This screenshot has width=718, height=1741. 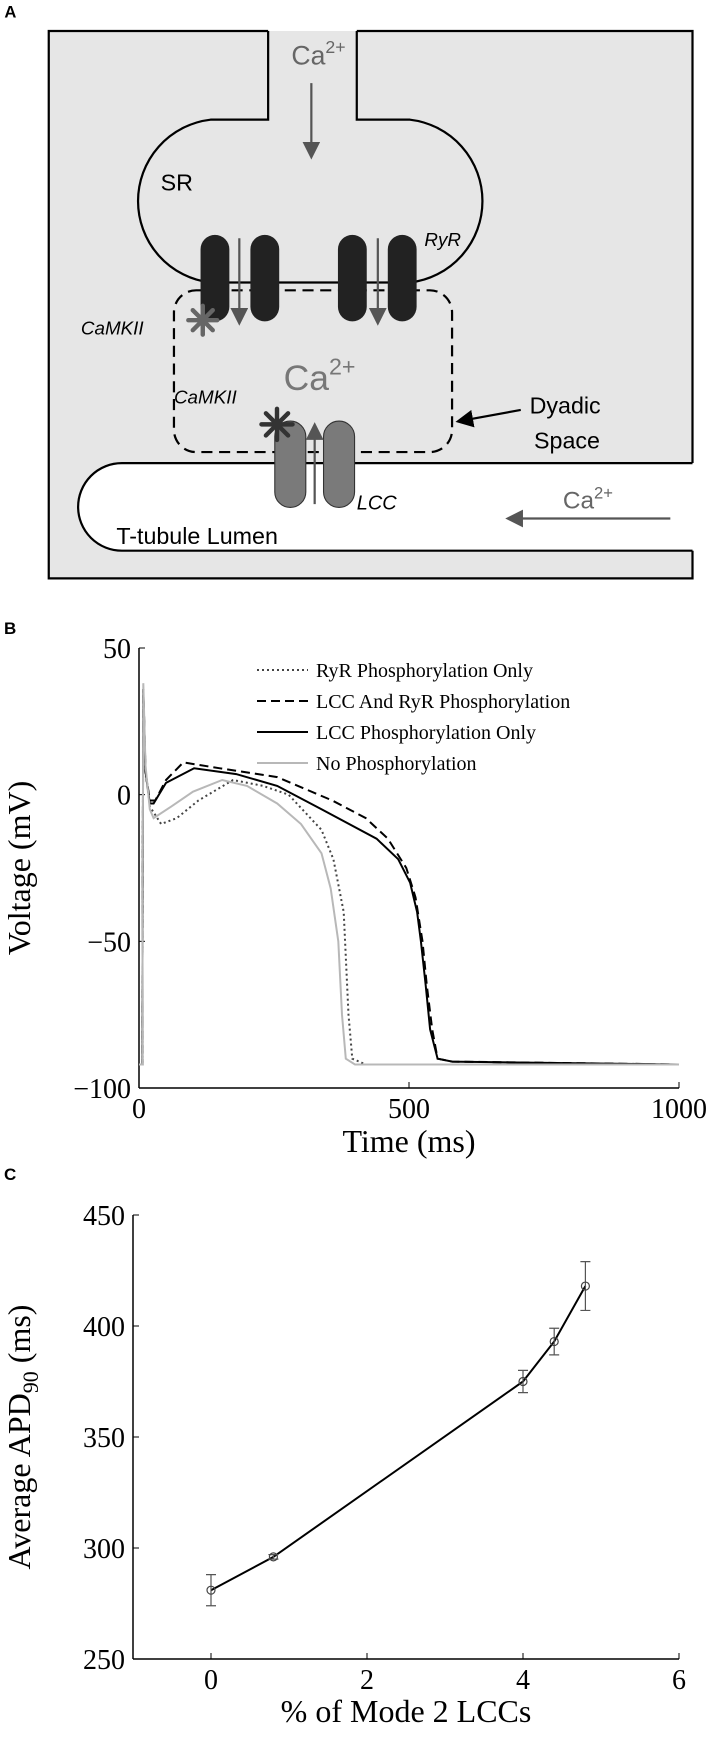 What do you see at coordinates (19, 1338) in the screenshot?
I see `y-label-suffix: (ms)` at bounding box center [19, 1338].